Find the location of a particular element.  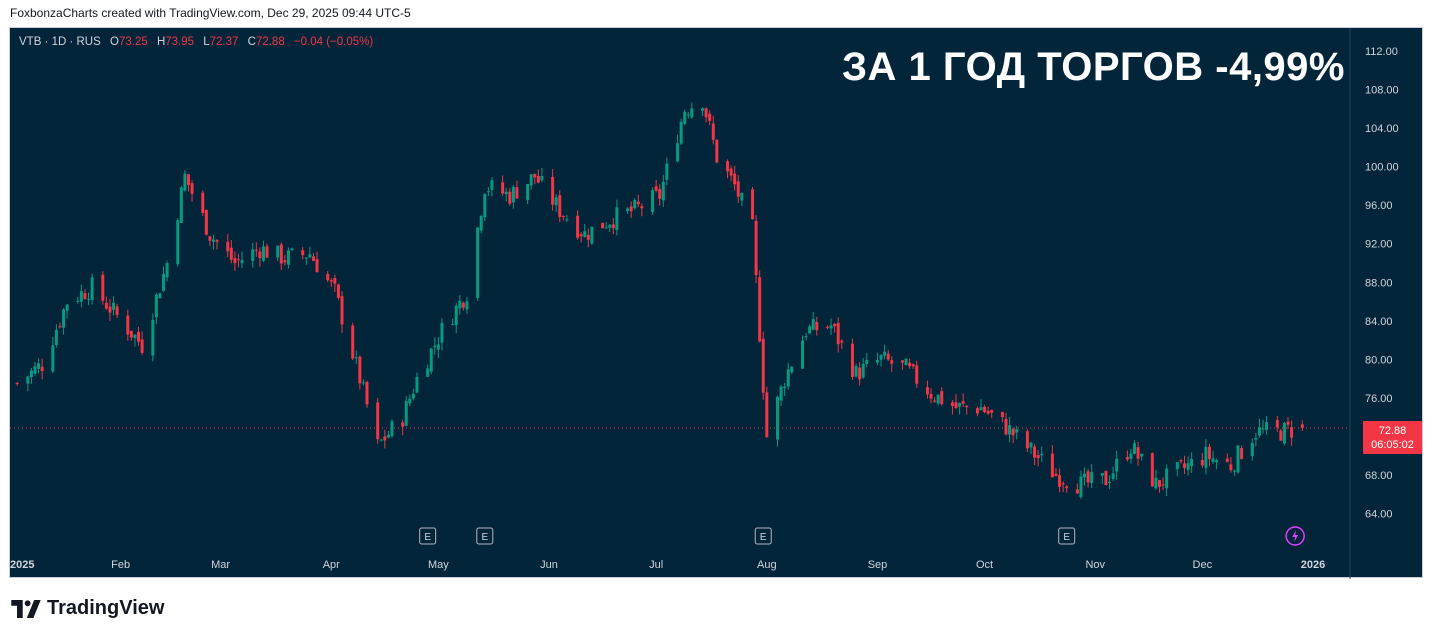

x-tick-label: Jul is located at coordinates (656, 565).